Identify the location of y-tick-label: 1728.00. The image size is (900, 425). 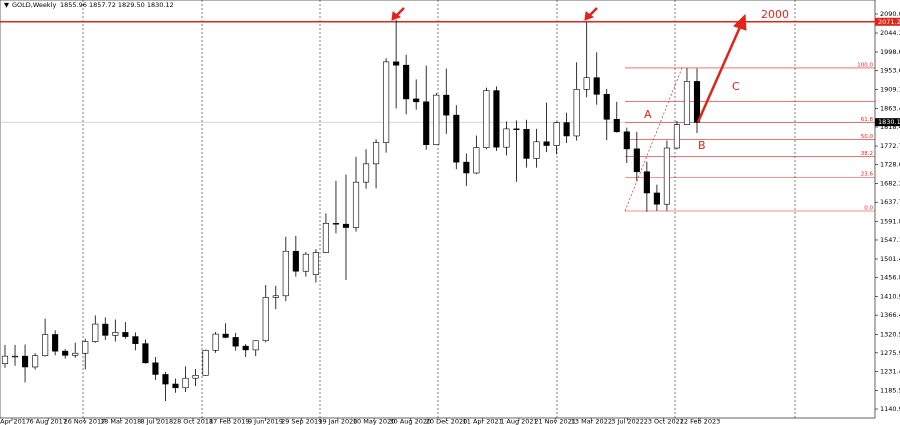
(890, 165).